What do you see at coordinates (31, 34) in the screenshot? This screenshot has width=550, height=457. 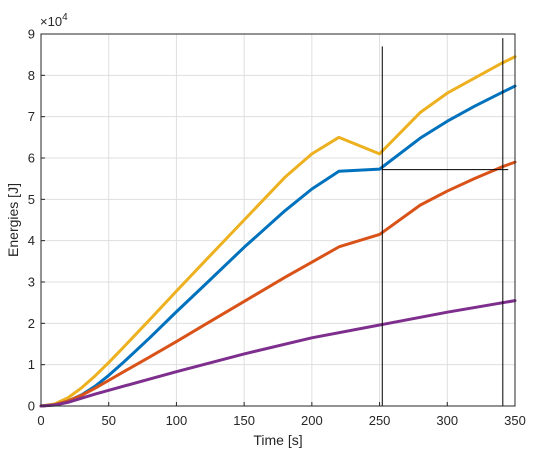 I see `y-tick-label-9: 9` at bounding box center [31, 34].